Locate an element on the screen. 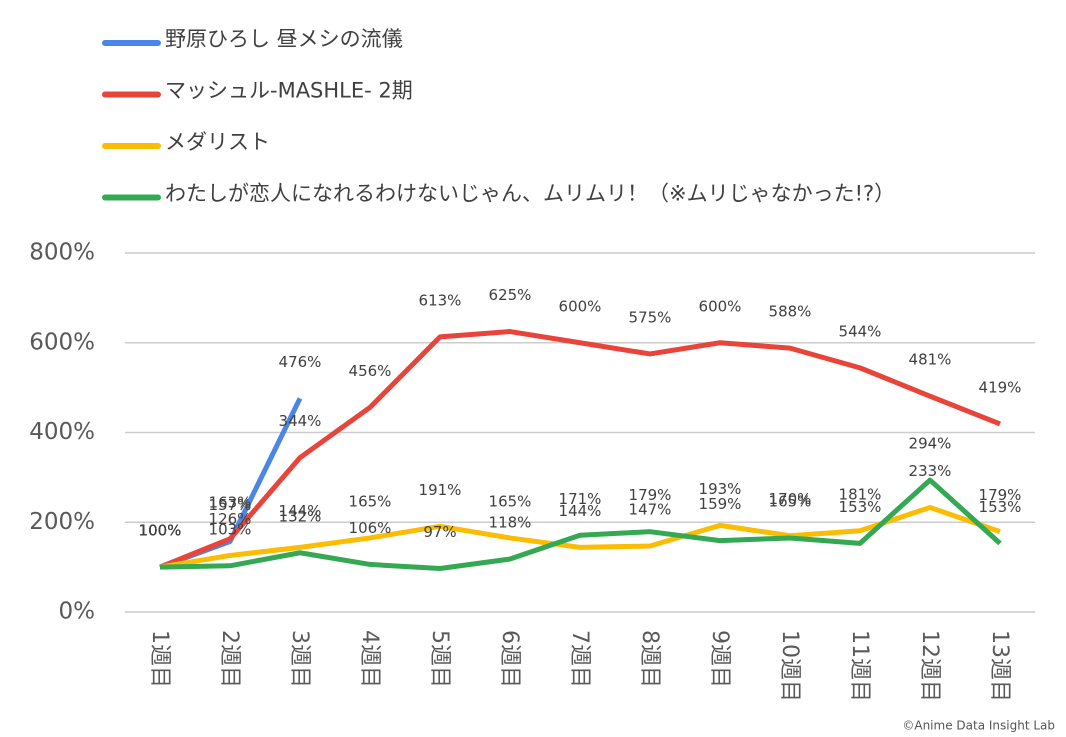  legend-label: メダリスト is located at coordinates (217, 142).